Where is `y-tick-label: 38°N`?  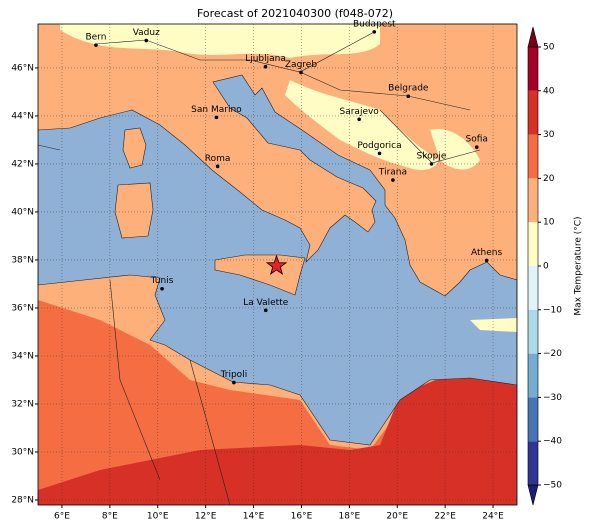
y-tick-label: 38°N is located at coordinates (22, 260).